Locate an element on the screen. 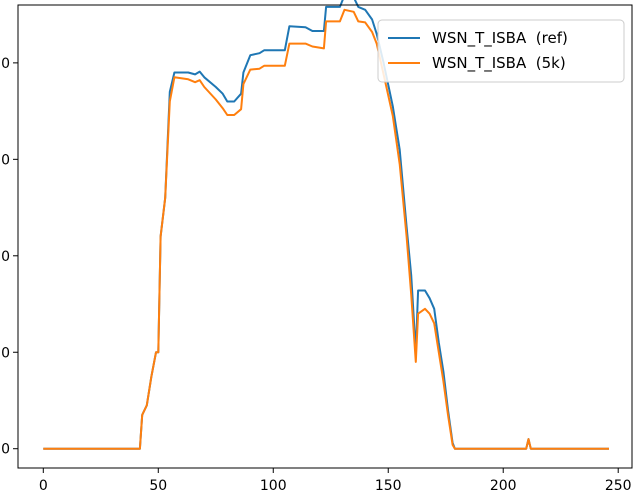 The width and height of the screenshot is (641, 495). y-axis-ticks: 0 0 0 0 0 is located at coordinates (9, 257).